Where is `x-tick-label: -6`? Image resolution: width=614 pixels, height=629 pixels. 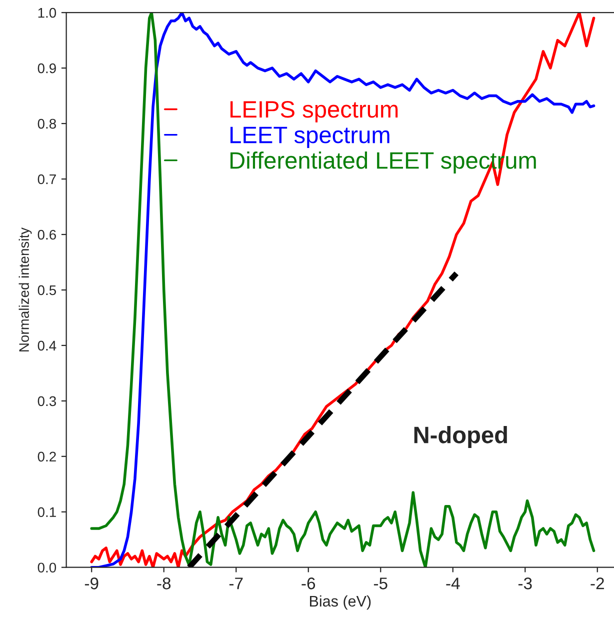 x-tick-label: -6 is located at coordinates (309, 584).